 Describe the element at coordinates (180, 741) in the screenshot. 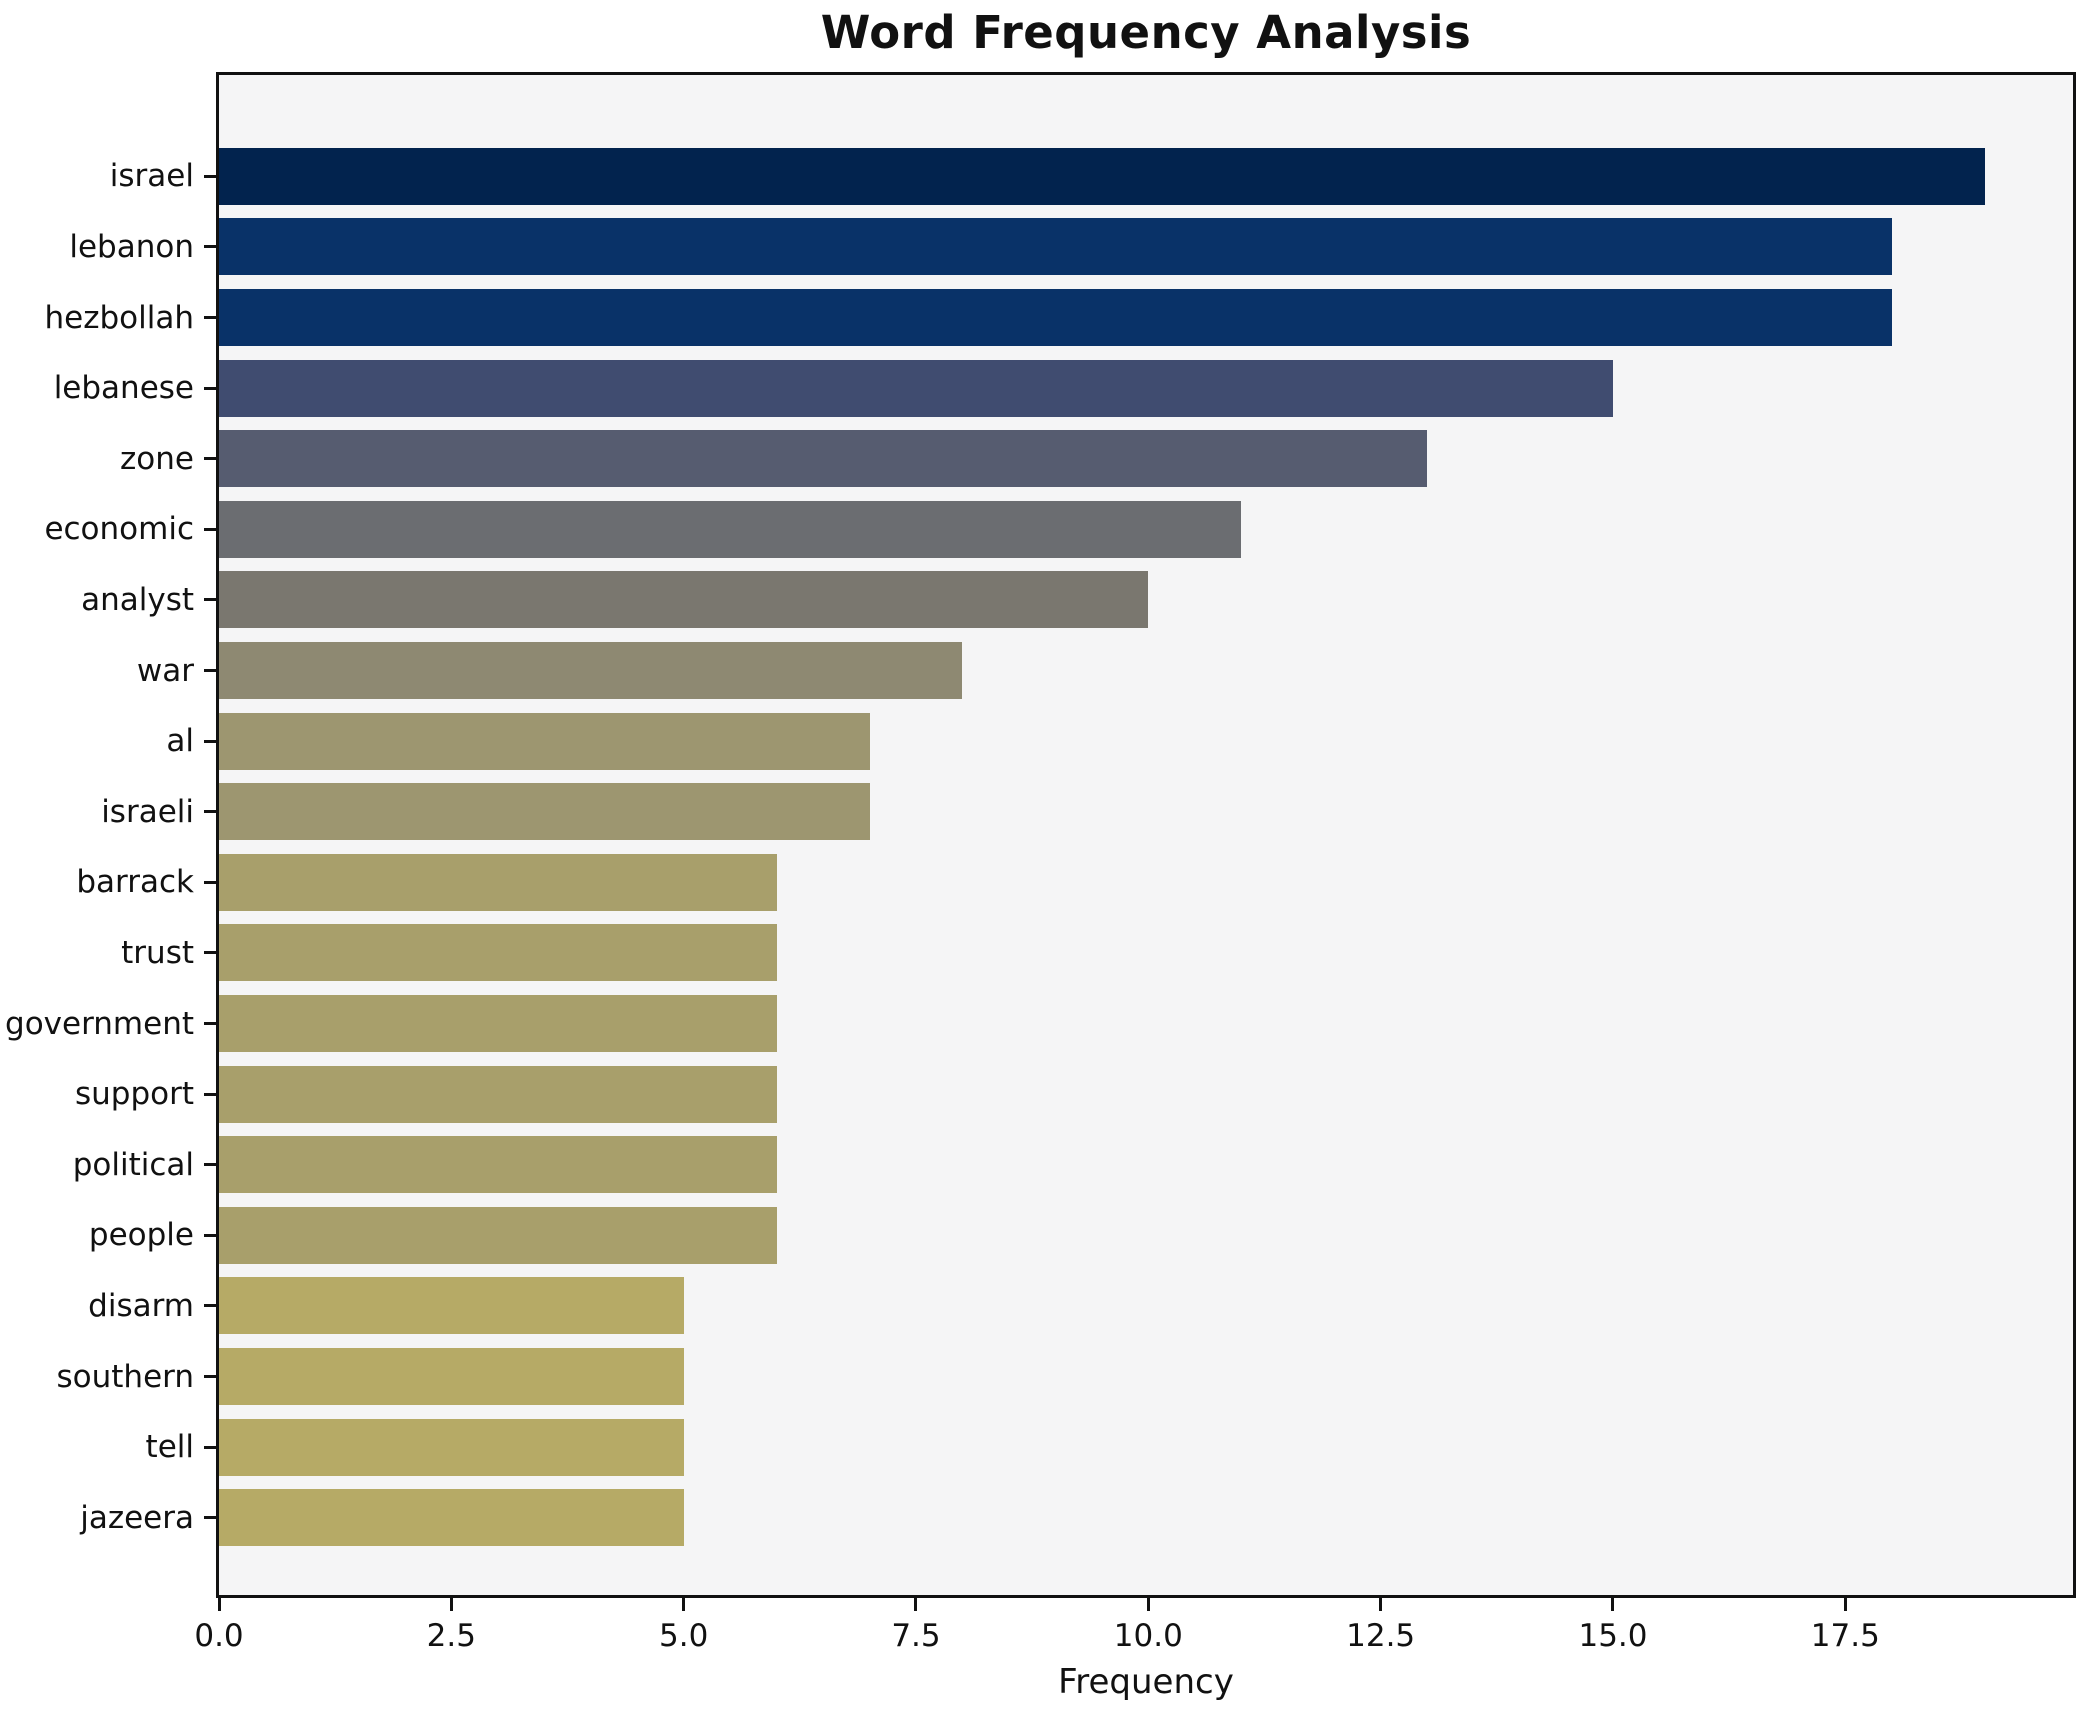

I see `y-tick-label-al: al` at that location.